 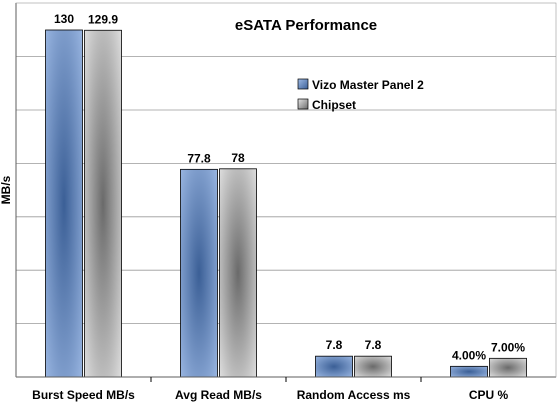 What do you see at coordinates (508, 347) in the screenshot?
I see `bar-value-label: 7.00%` at bounding box center [508, 347].